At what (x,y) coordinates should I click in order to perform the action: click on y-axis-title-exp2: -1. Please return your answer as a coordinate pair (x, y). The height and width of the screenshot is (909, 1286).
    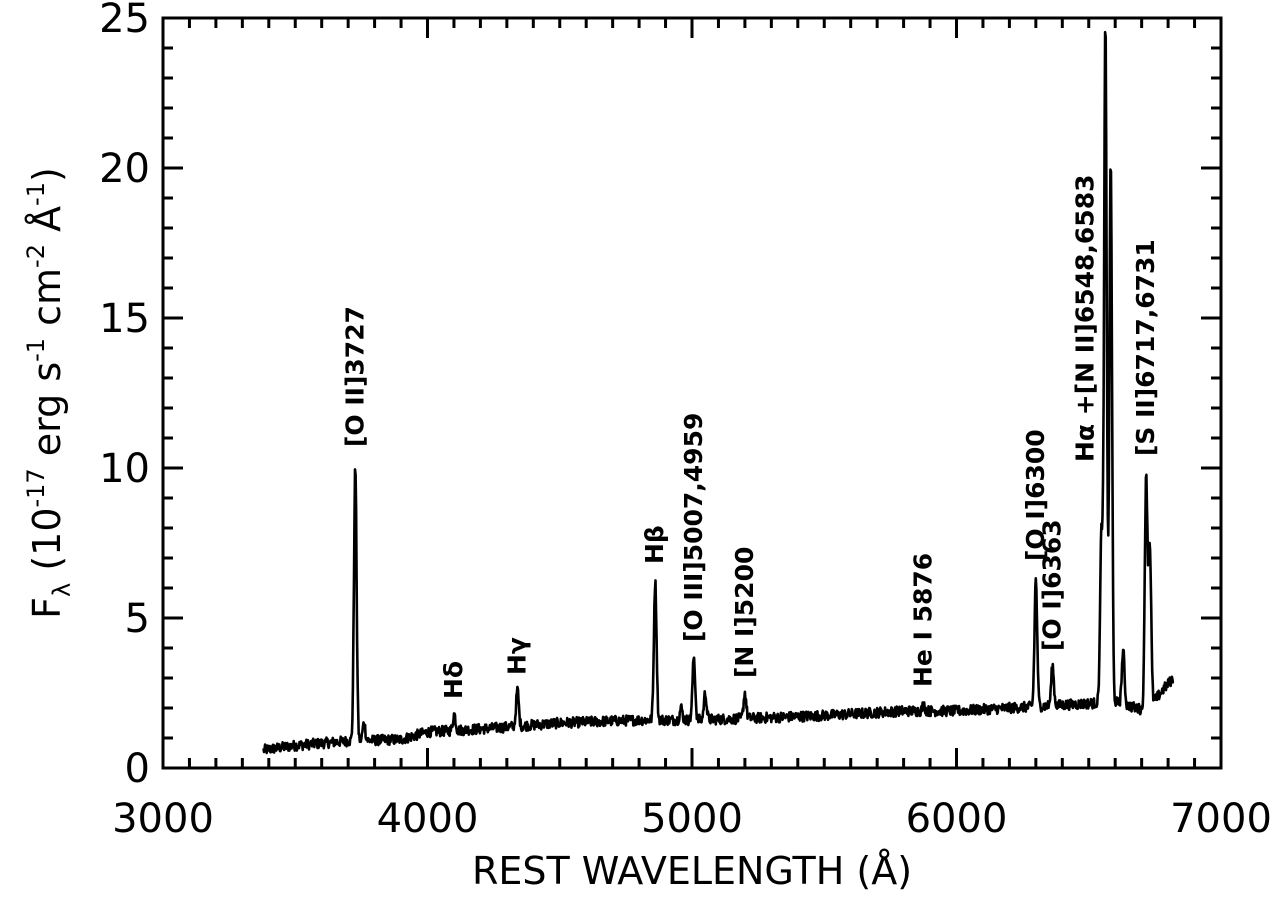
    Looking at the image, I should click on (36, 350).